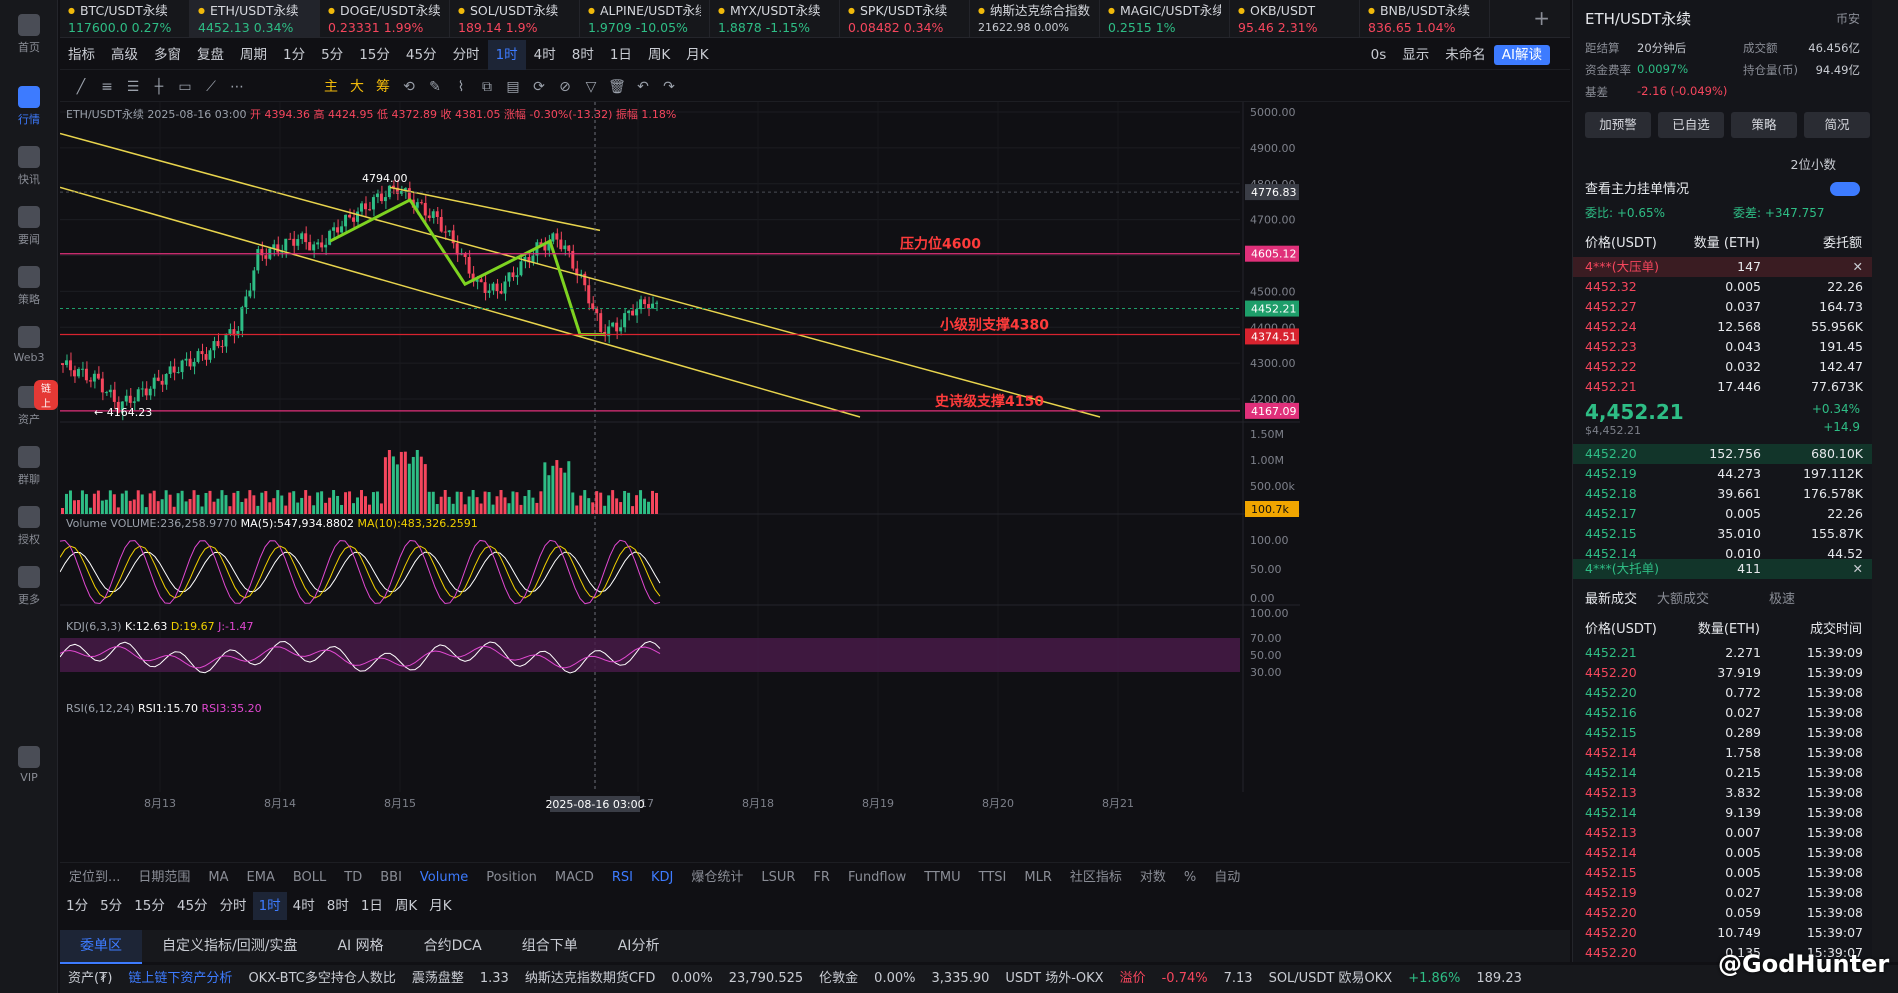 Image resolution: width=1898 pixels, height=993 pixels. Describe the element at coordinates (29, 586) in the screenshot. I see `sidebar-item-9: 更多` at that location.